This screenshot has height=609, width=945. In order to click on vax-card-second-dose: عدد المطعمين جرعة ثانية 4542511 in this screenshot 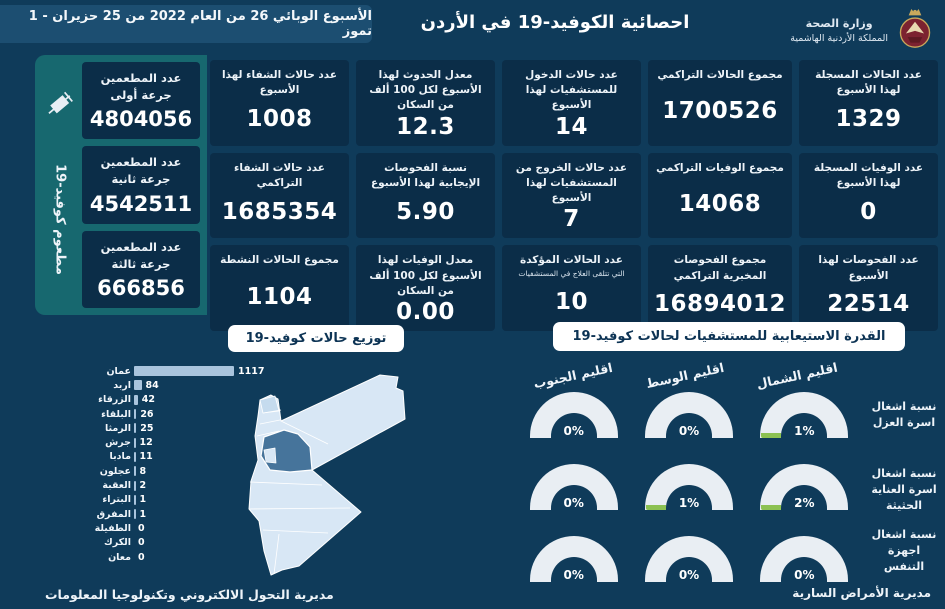, I will do `click(141, 185)`.